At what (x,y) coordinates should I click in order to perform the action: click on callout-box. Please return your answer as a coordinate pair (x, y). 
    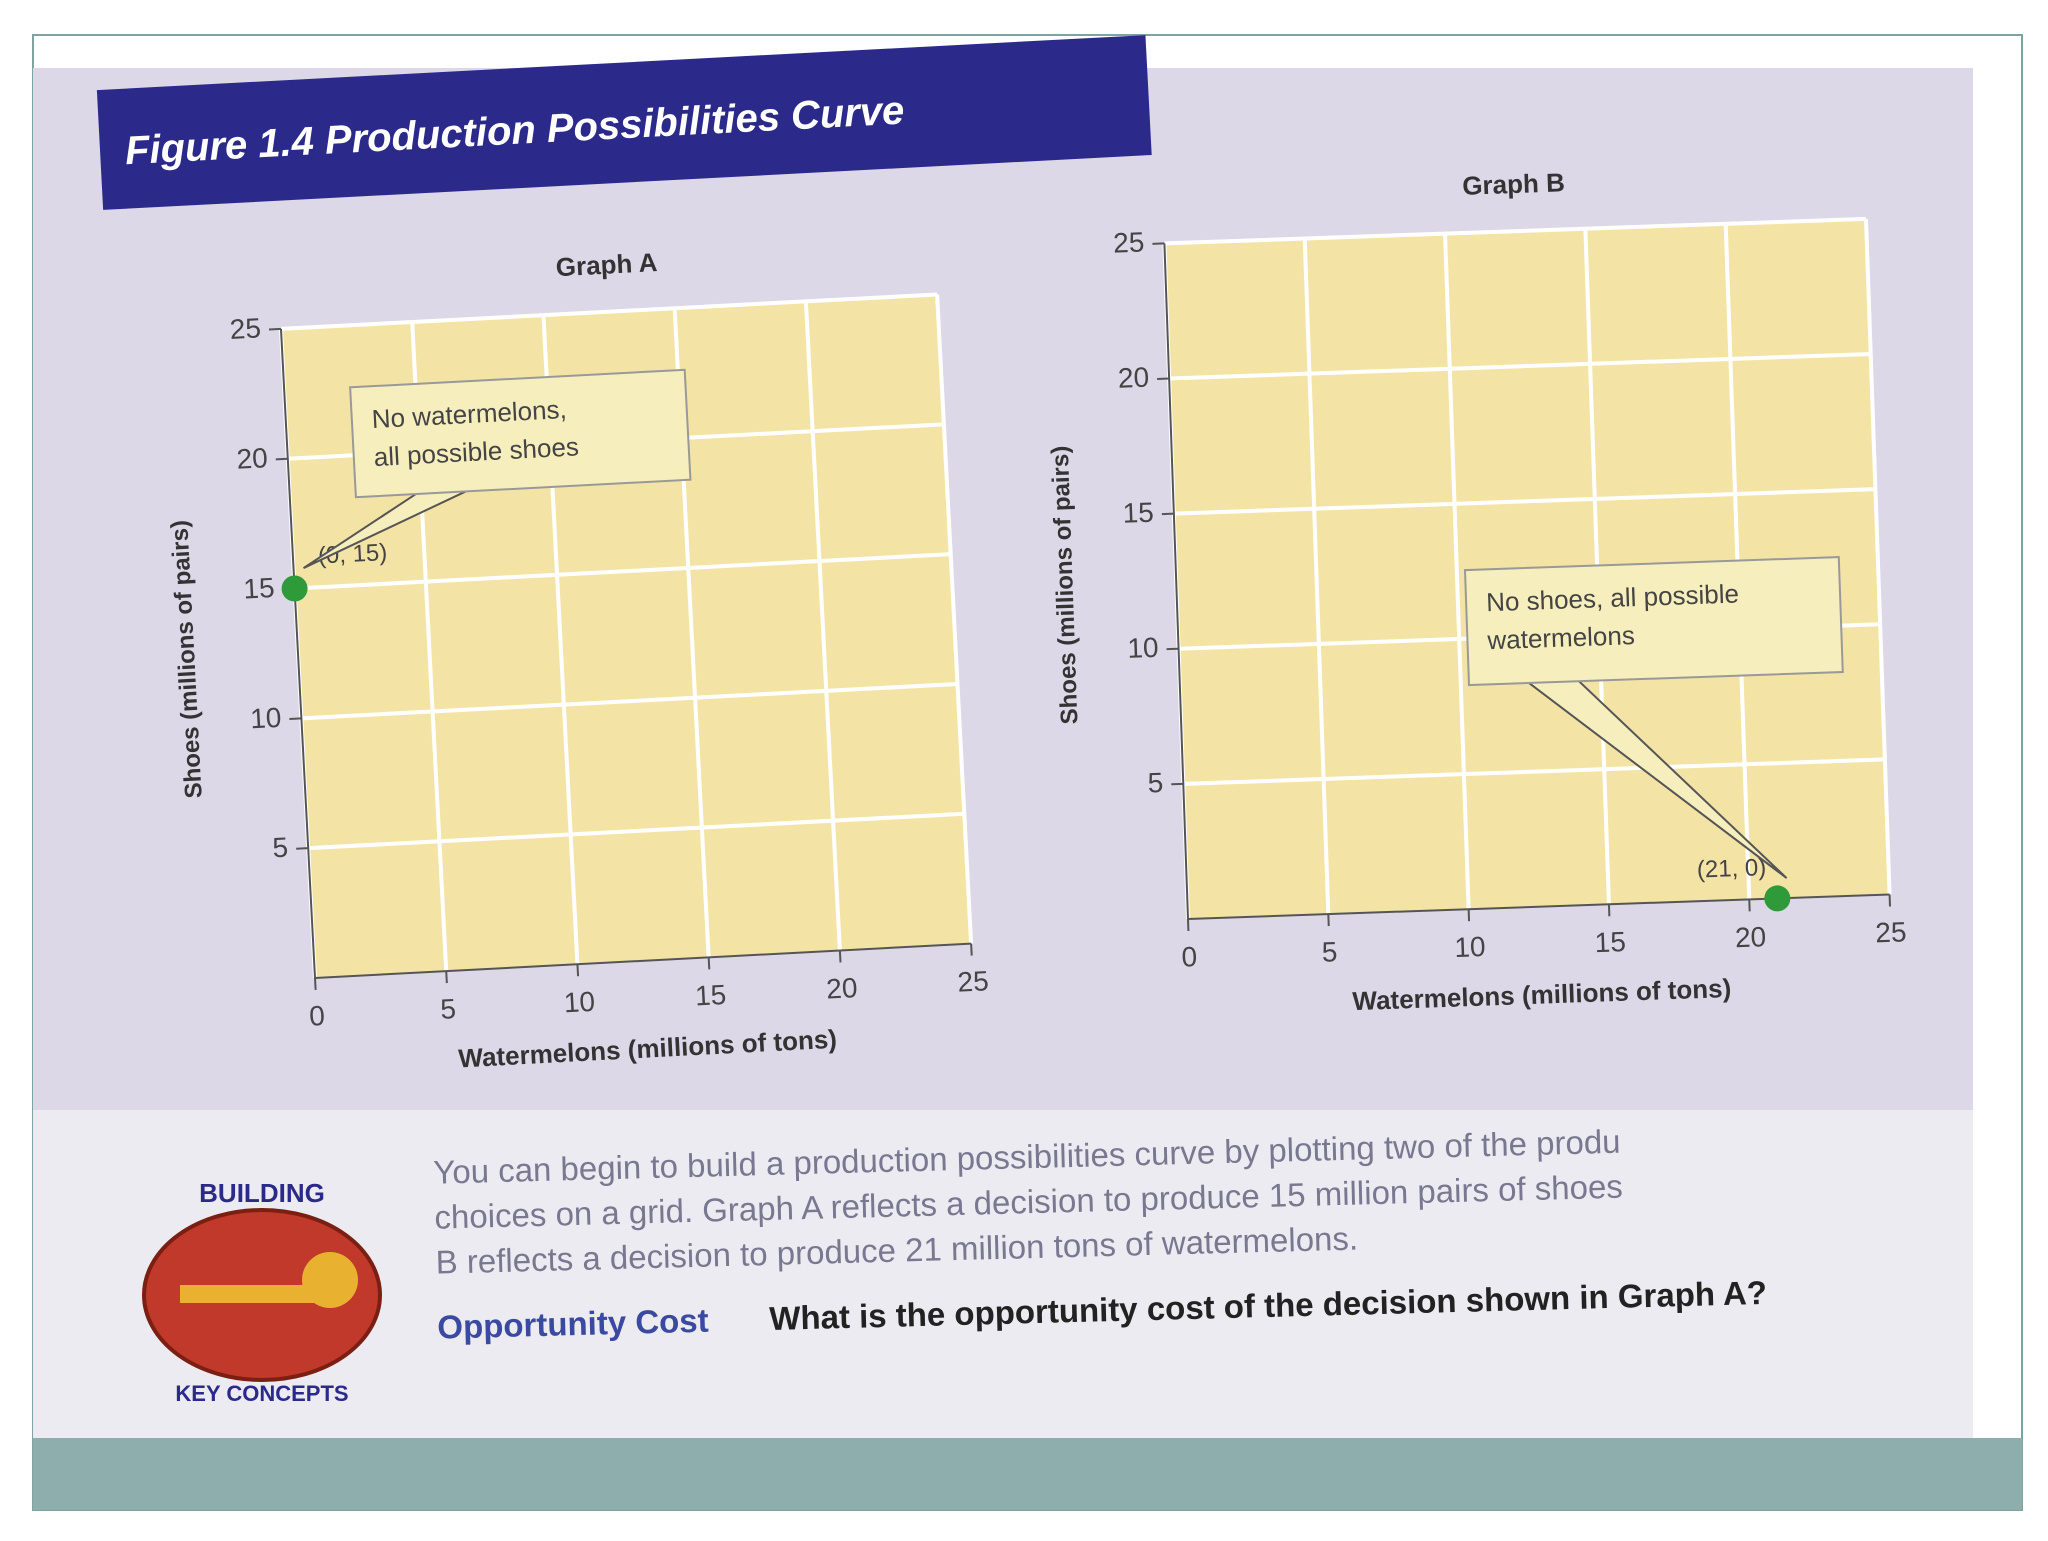
    Looking at the image, I should click on (1654, 621).